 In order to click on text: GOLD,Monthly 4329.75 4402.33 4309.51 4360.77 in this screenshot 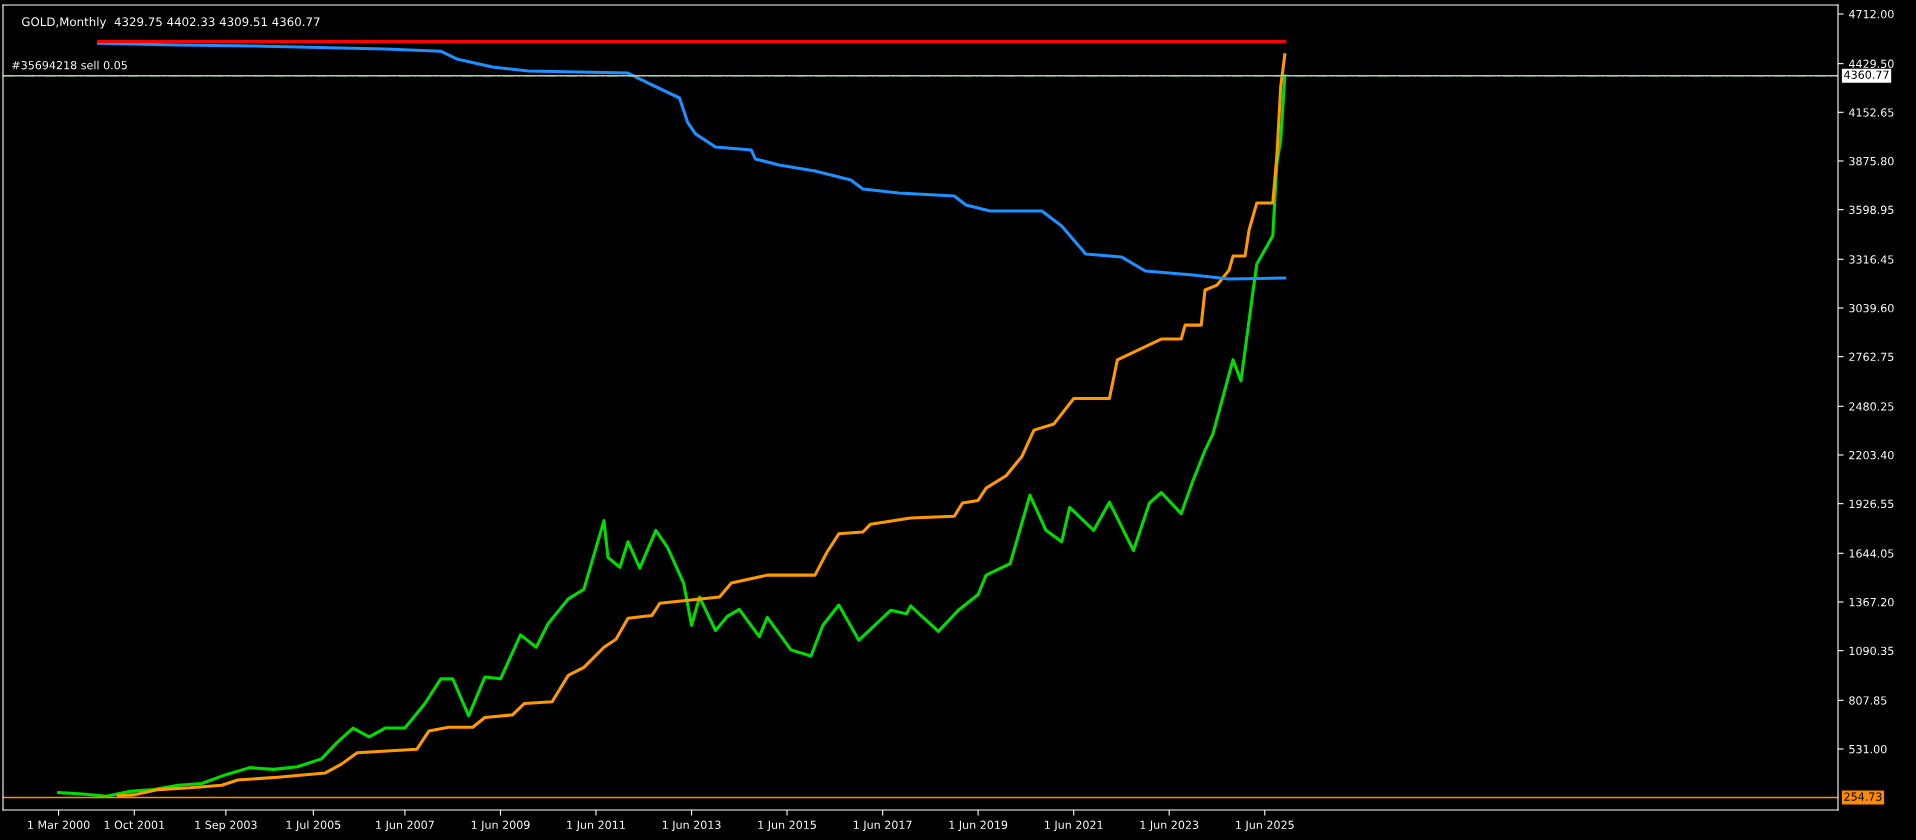, I will do `click(171, 23)`.